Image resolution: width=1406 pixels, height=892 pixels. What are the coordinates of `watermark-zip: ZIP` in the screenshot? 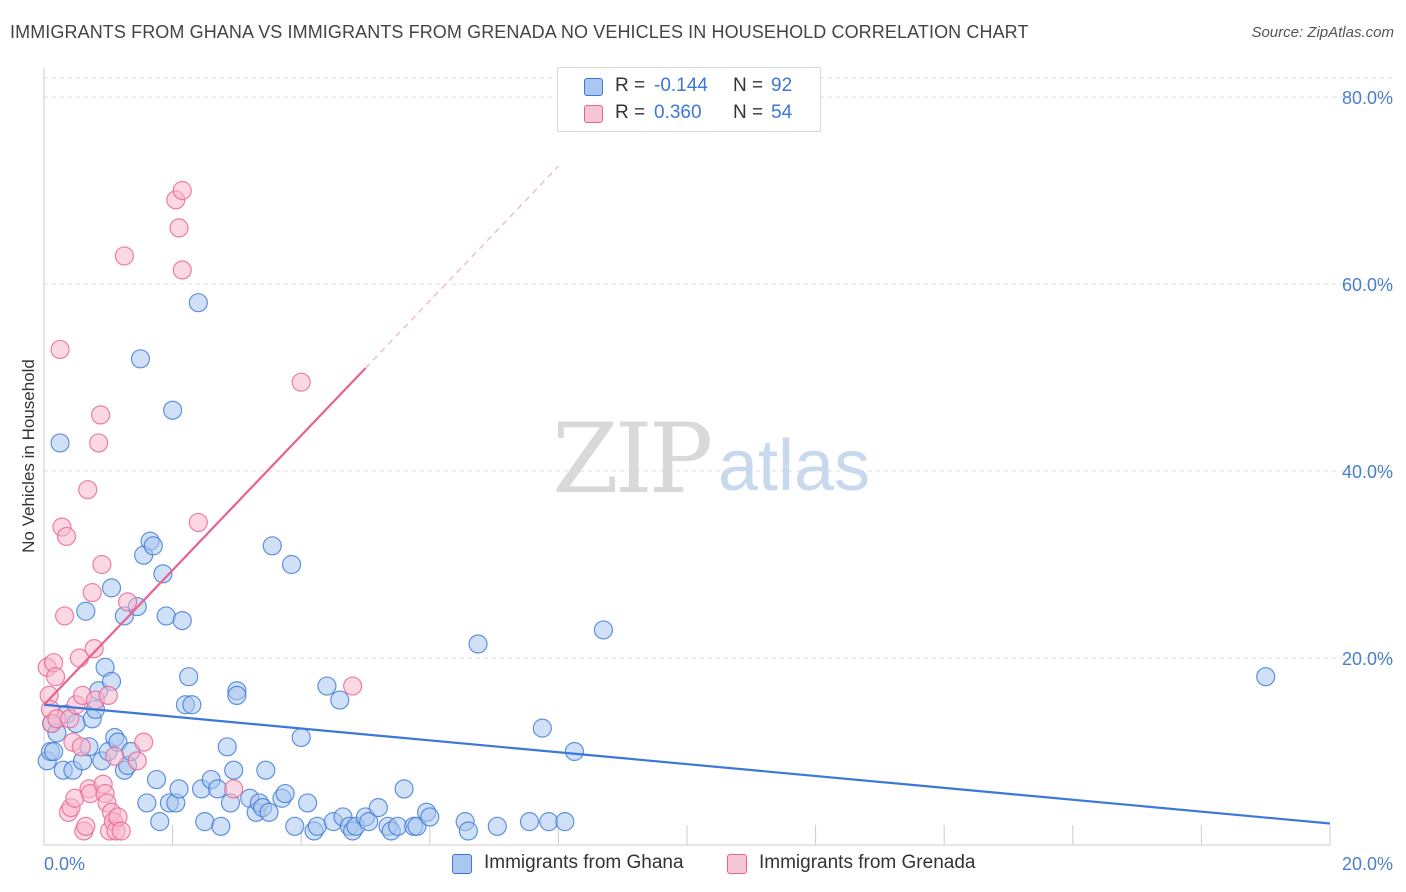 It's located at (631, 459).